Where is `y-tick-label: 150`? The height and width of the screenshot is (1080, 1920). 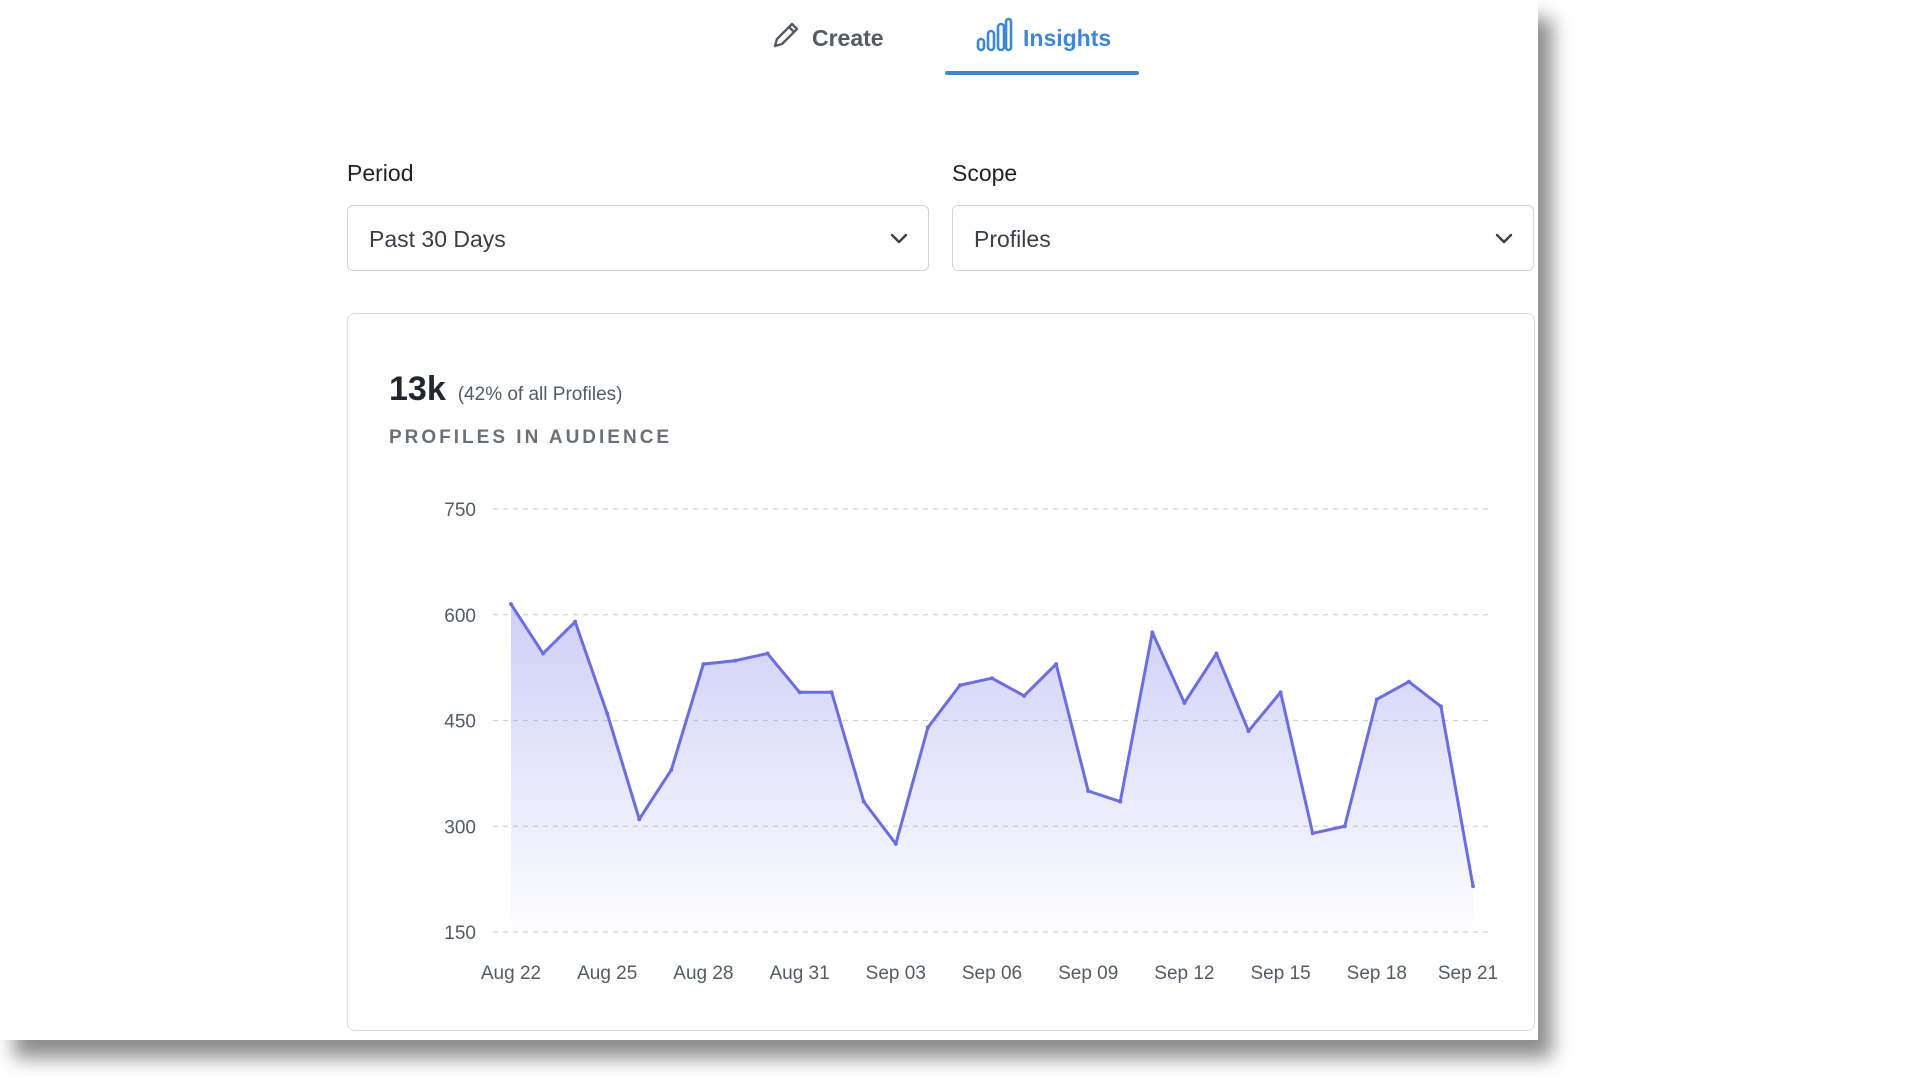
y-tick-label: 150 is located at coordinates (460, 933).